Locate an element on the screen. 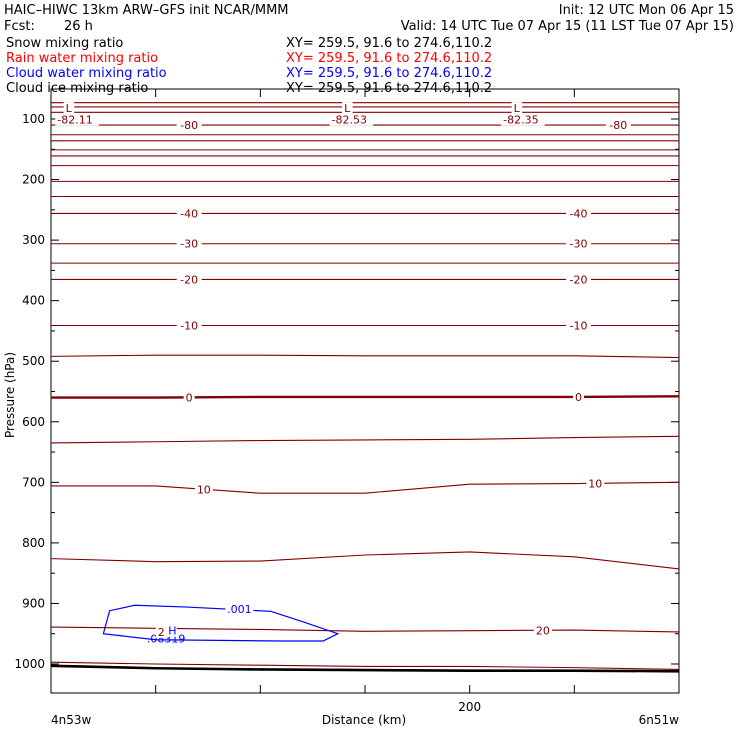 The image size is (740, 740). y-tick-label: 100 is located at coordinates (33, 119).